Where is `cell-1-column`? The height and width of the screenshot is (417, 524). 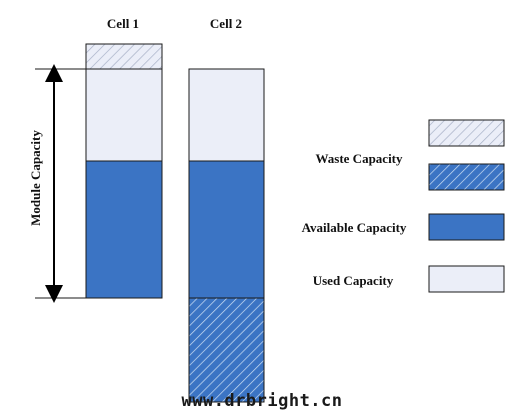 cell-1-column is located at coordinates (124, 171).